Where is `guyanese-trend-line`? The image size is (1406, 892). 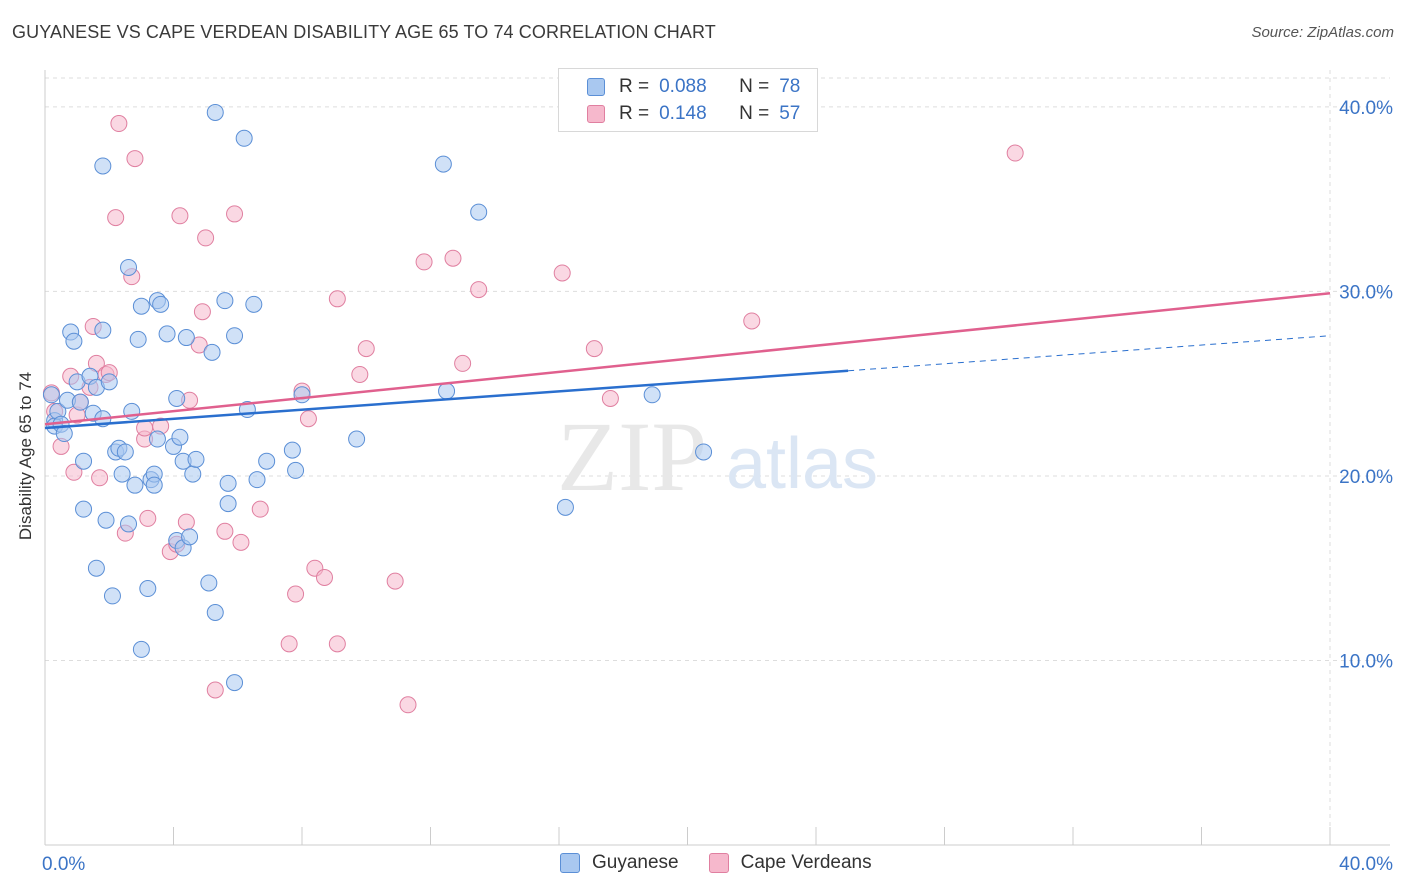 guyanese-trend-line is located at coordinates (446, 399).